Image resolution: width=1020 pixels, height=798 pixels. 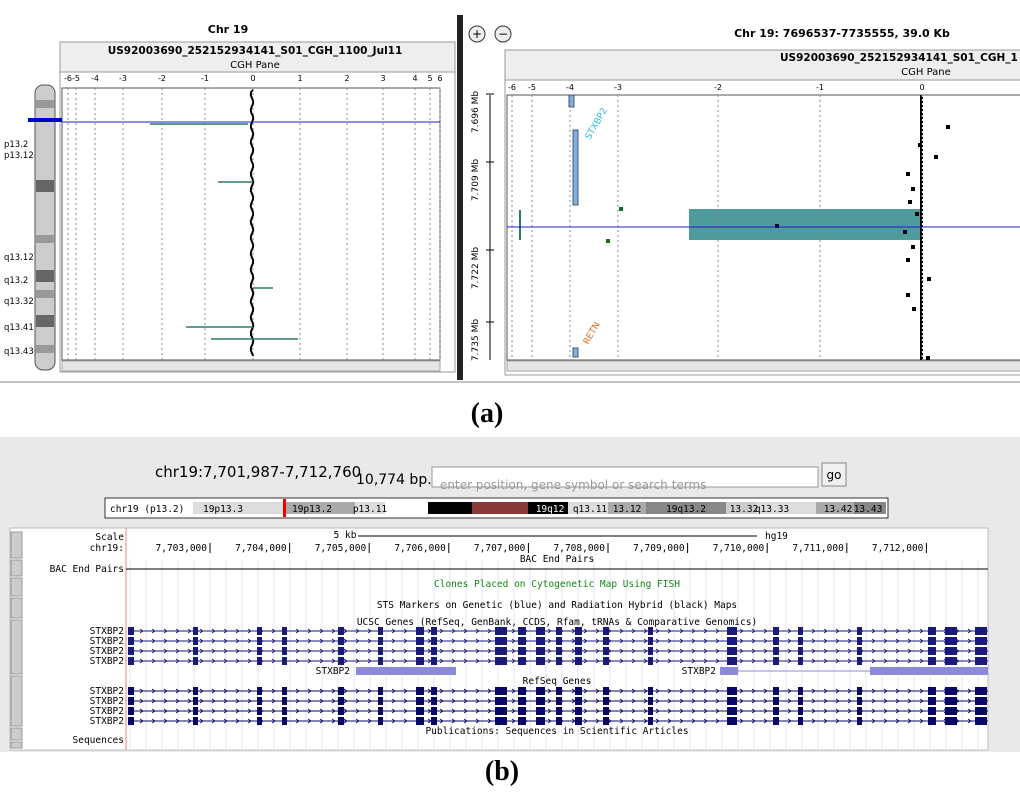 I want to click on coordinate-label: 7,703,000, so click(x=182, y=548).